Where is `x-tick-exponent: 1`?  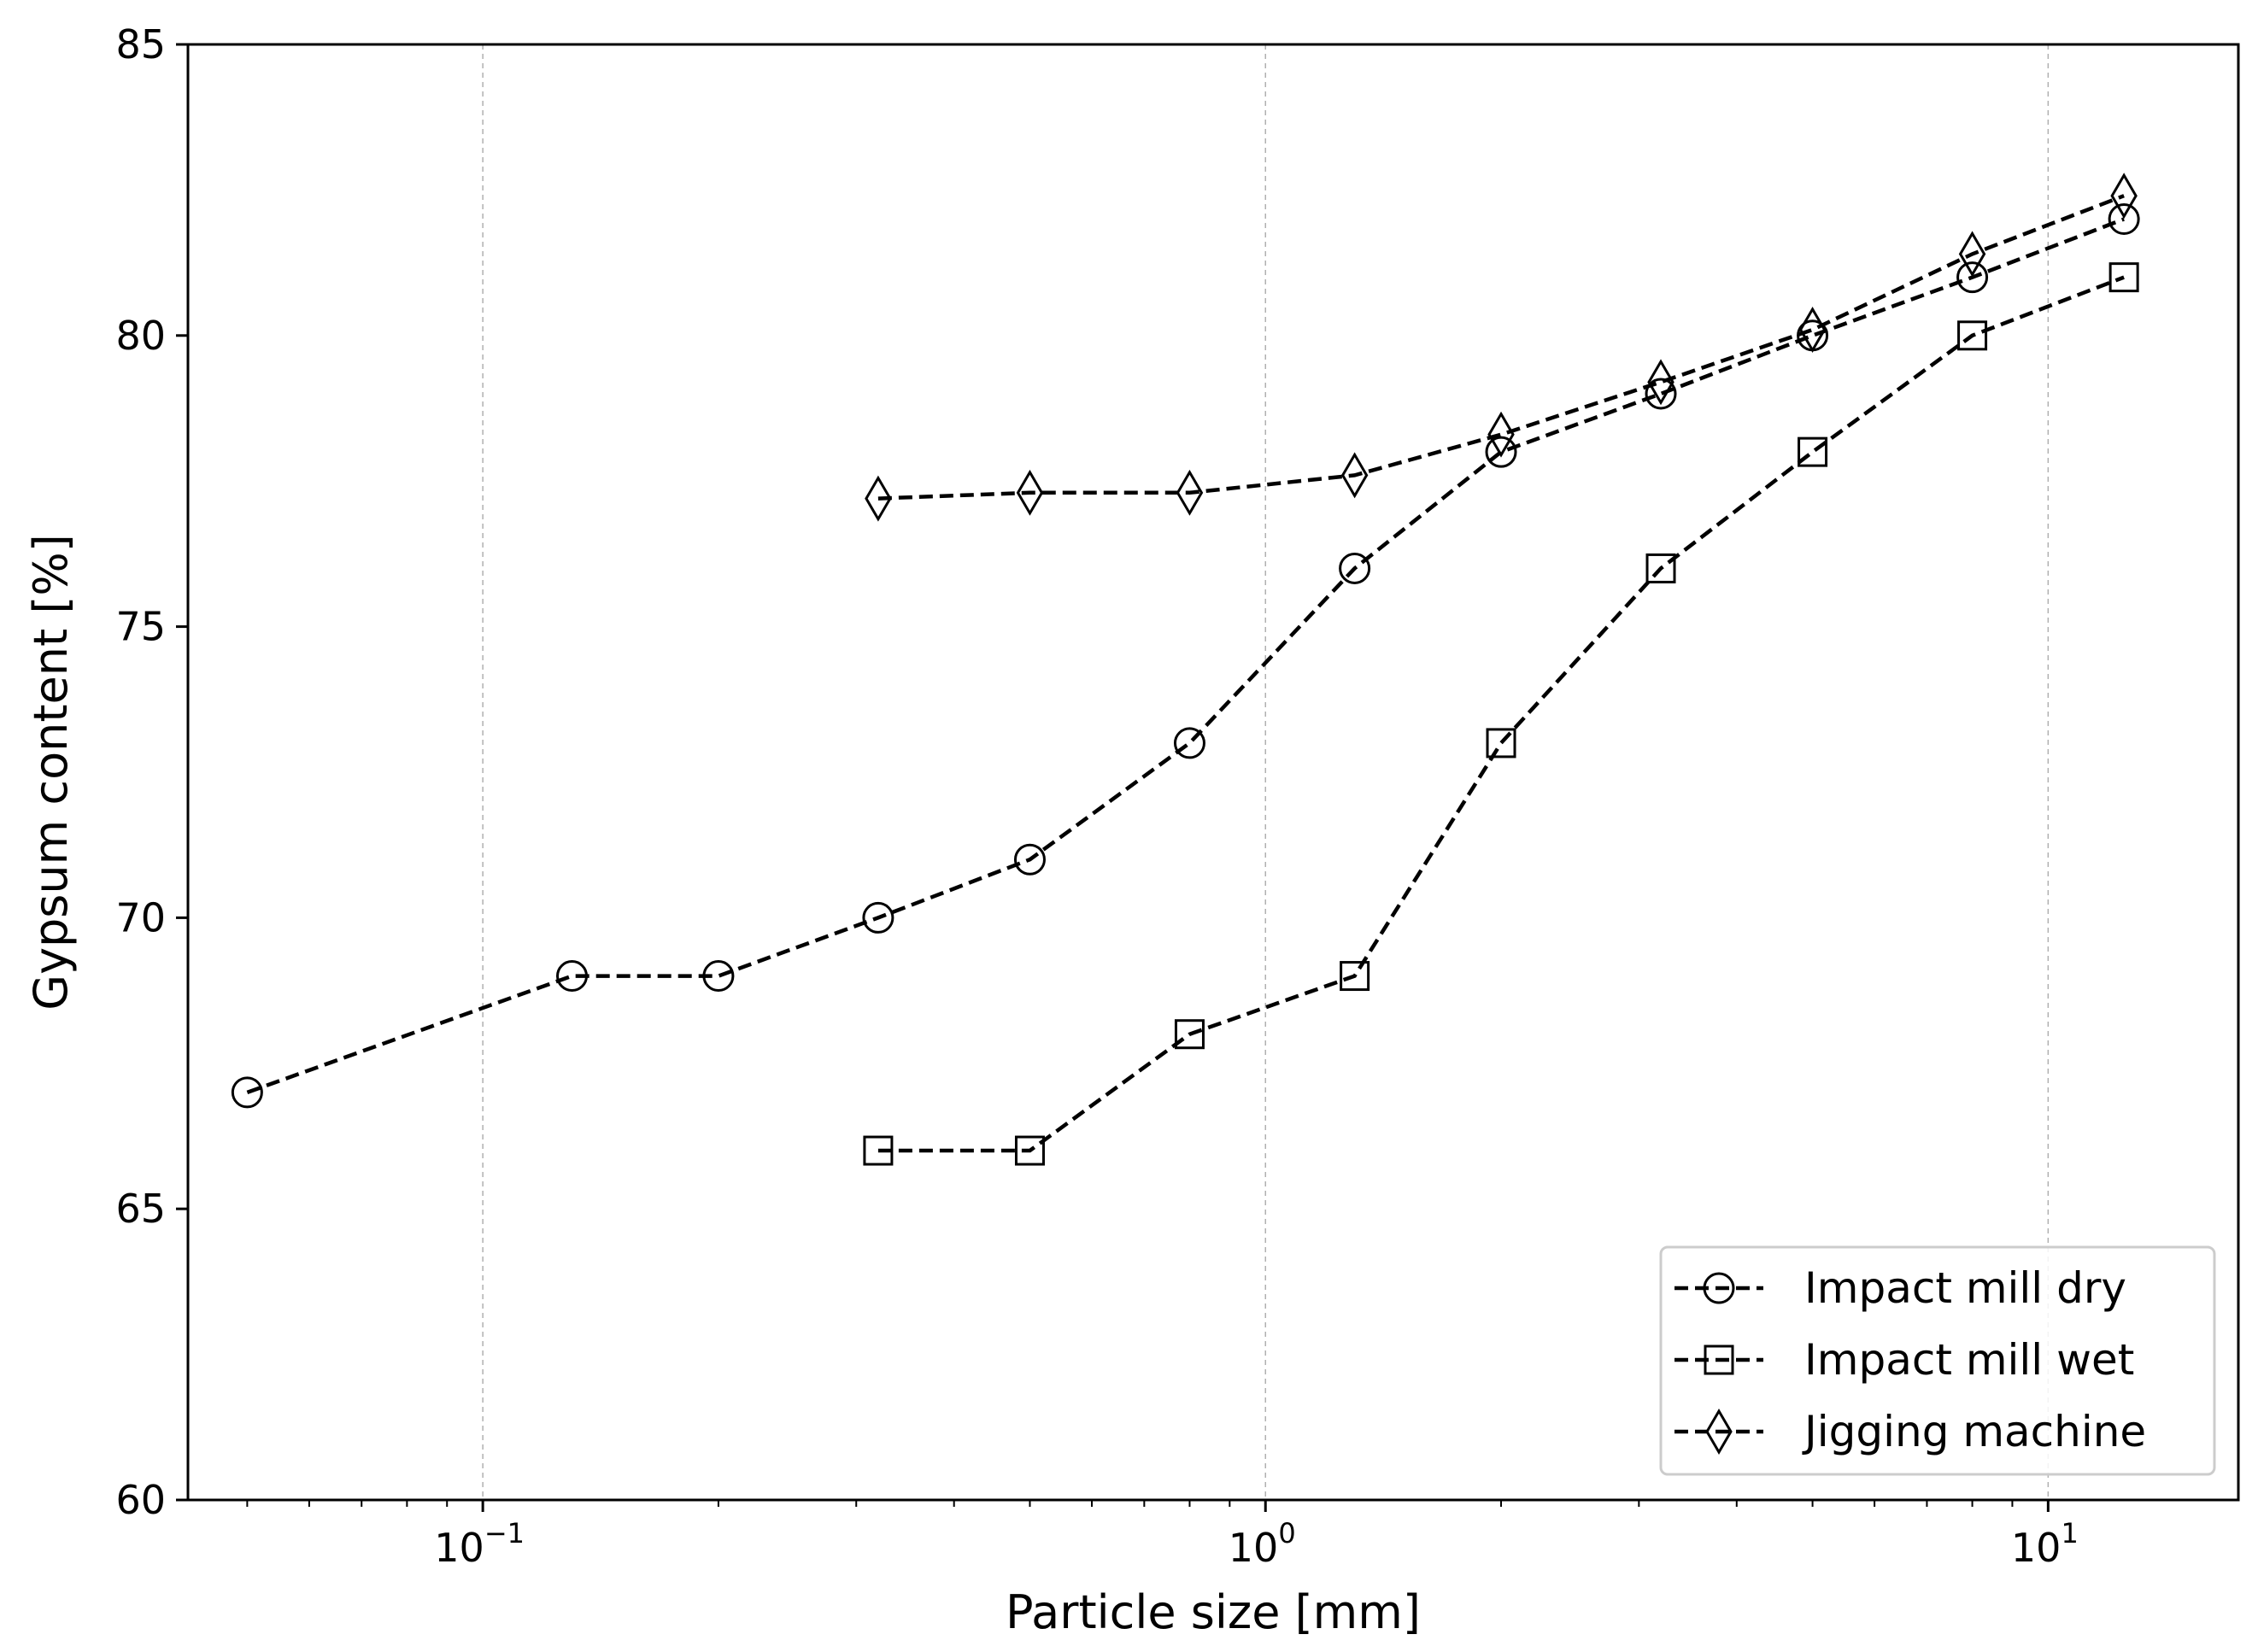 x-tick-exponent: 1 is located at coordinates (2069, 1533).